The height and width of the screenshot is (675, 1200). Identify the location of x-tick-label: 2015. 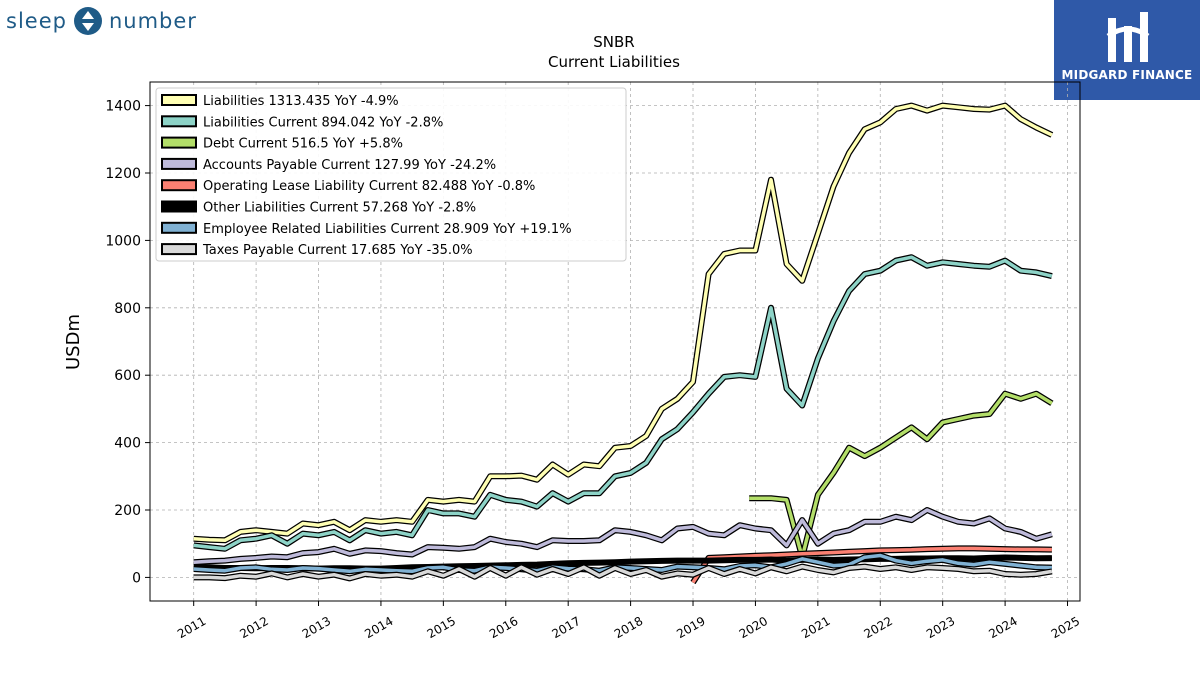
(441, 627).